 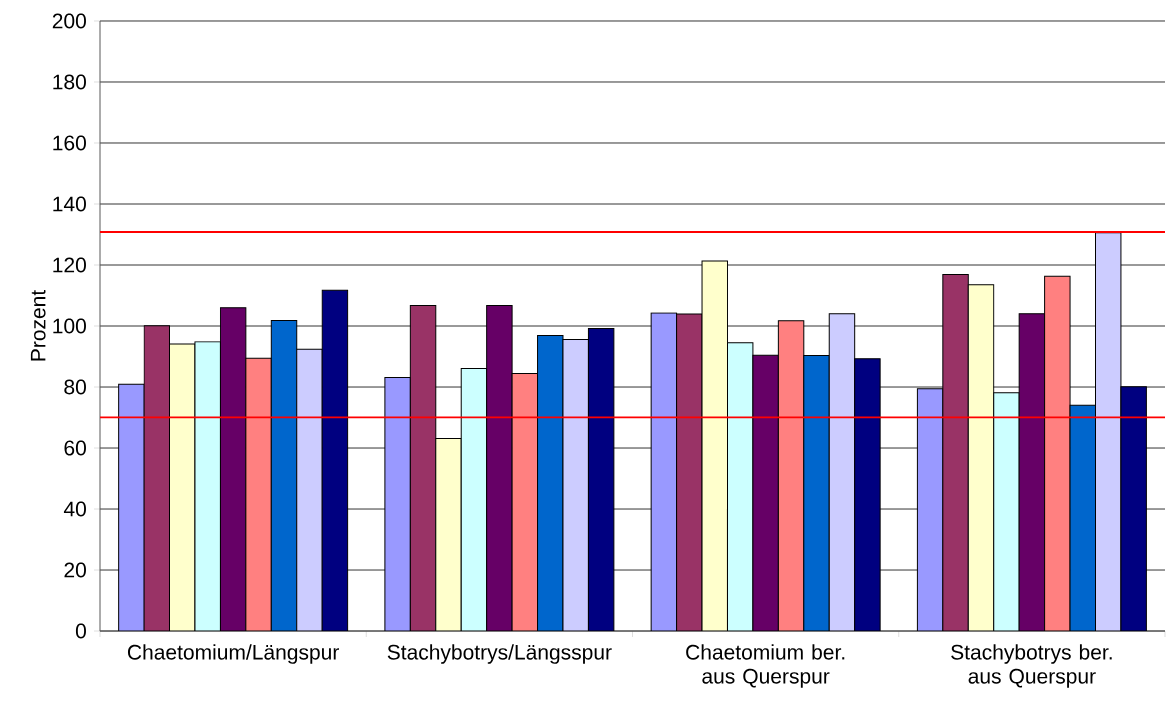 What do you see at coordinates (74, 509) in the screenshot?
I see `y-tick-label: 40` at bounding box center [74, 509].